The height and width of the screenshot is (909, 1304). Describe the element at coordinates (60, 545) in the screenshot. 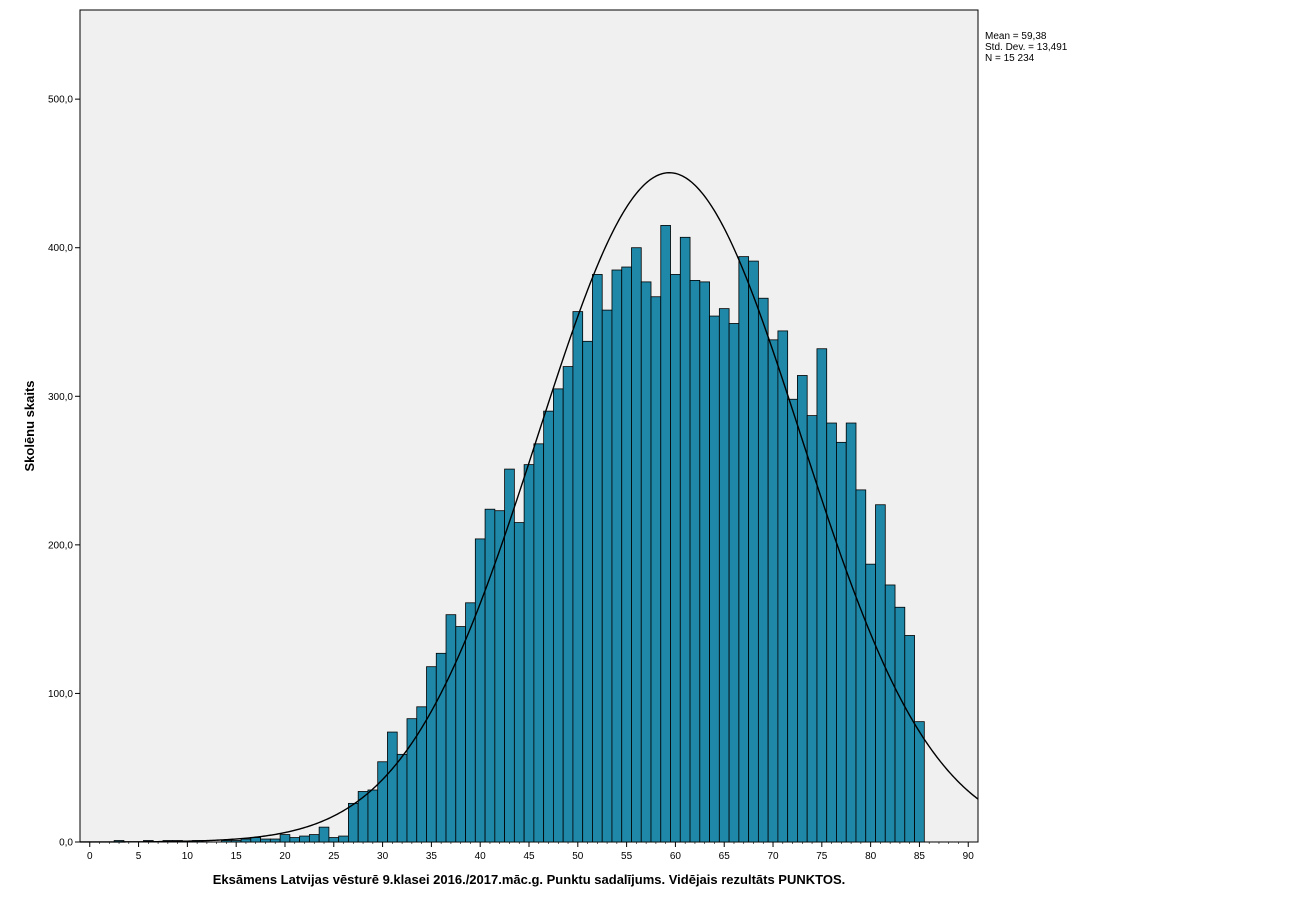

I see `y-tick-label: 200,0` at that location.